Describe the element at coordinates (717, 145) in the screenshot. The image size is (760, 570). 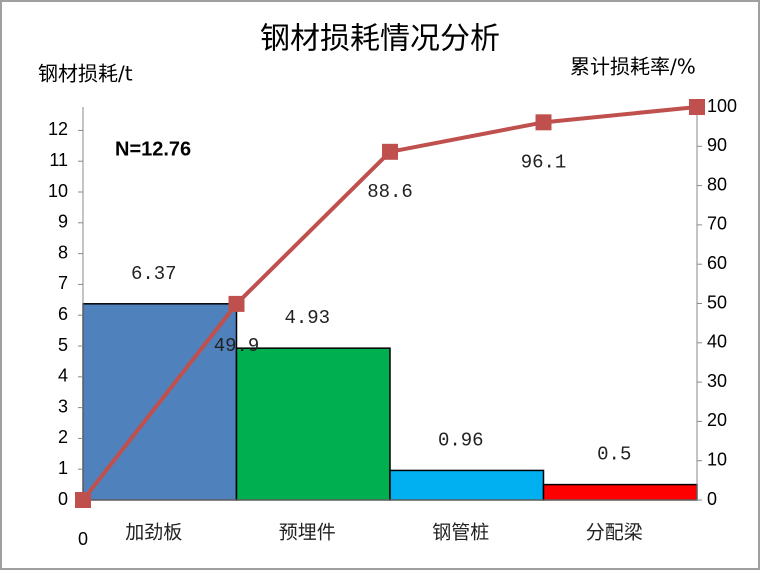
I see `y2-tick-label: 90` at that location.